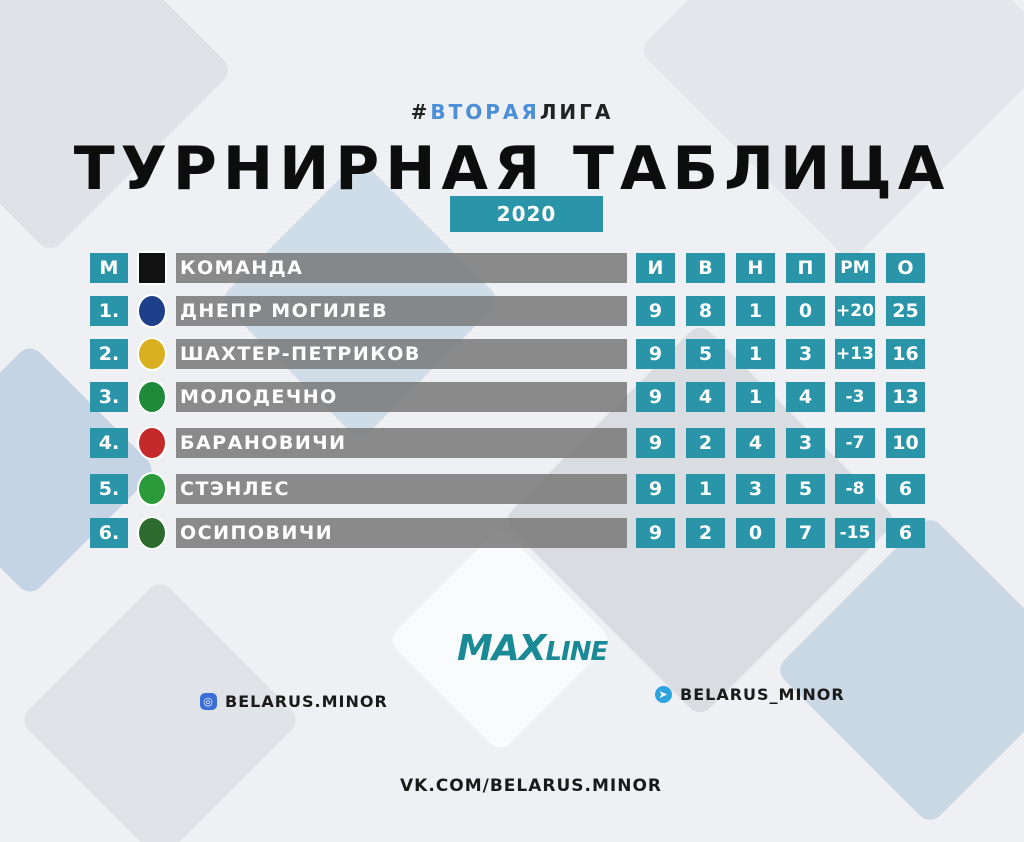  What do you see at coordinates (401, 354) in the screenshot?
I see `team-name: ШАХТЕР-ПЕТРИКОВ` at bounding box center [401, 354].